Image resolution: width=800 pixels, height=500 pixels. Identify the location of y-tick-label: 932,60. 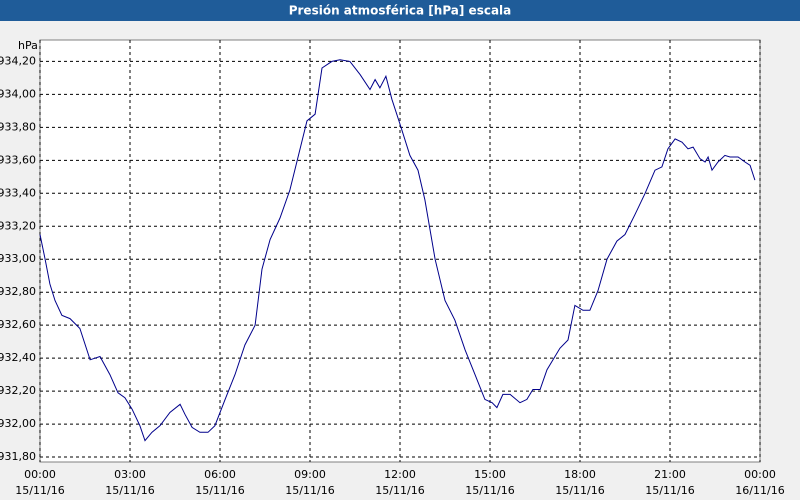
(18, 324).